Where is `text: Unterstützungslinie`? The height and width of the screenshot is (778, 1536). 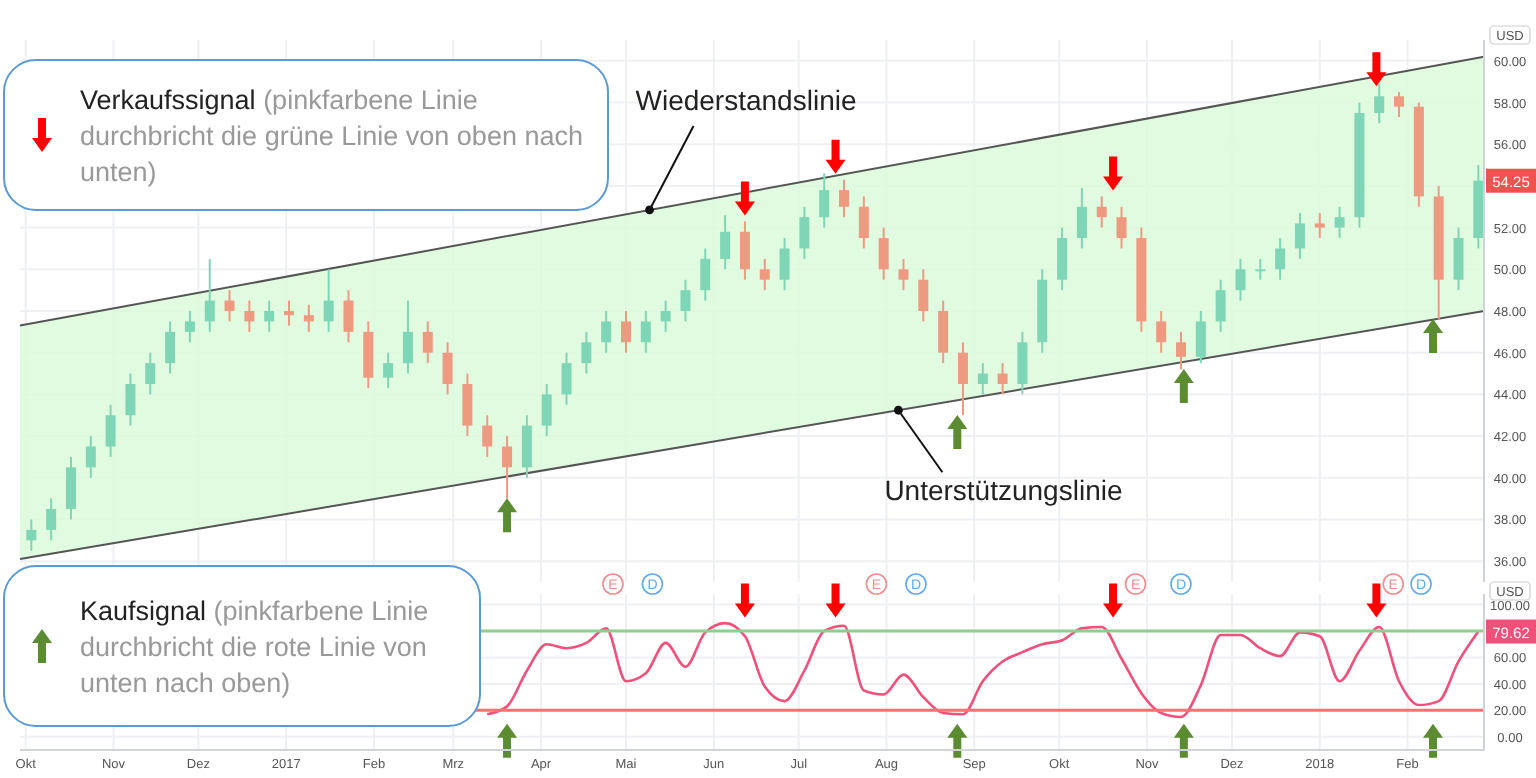
text: Unterstützungslinie is located at coordinates (1003, 490).